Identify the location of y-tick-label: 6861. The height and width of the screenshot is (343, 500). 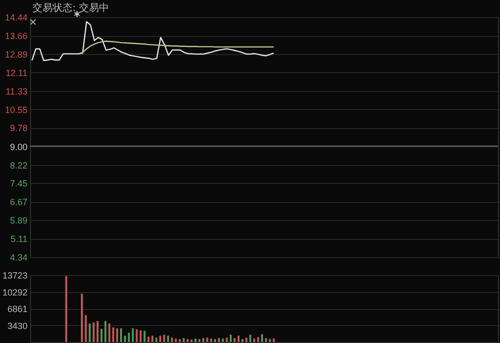
(17, 309).